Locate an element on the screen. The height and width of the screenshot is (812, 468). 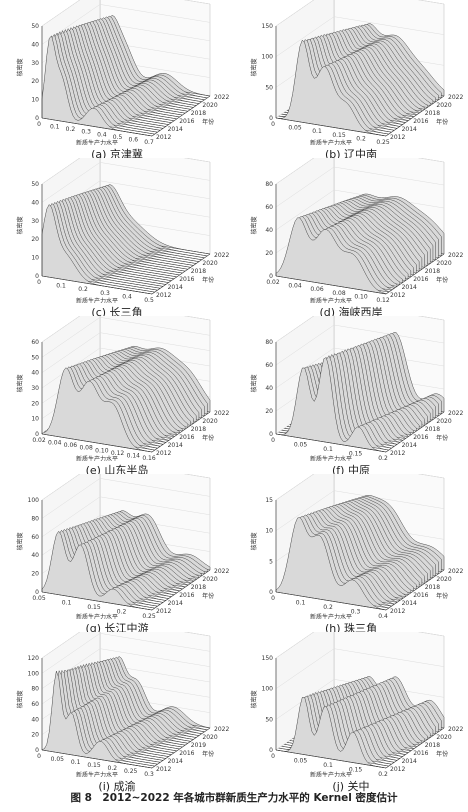
x-tick-label: 0.1 is located at coordinates (61, 286).